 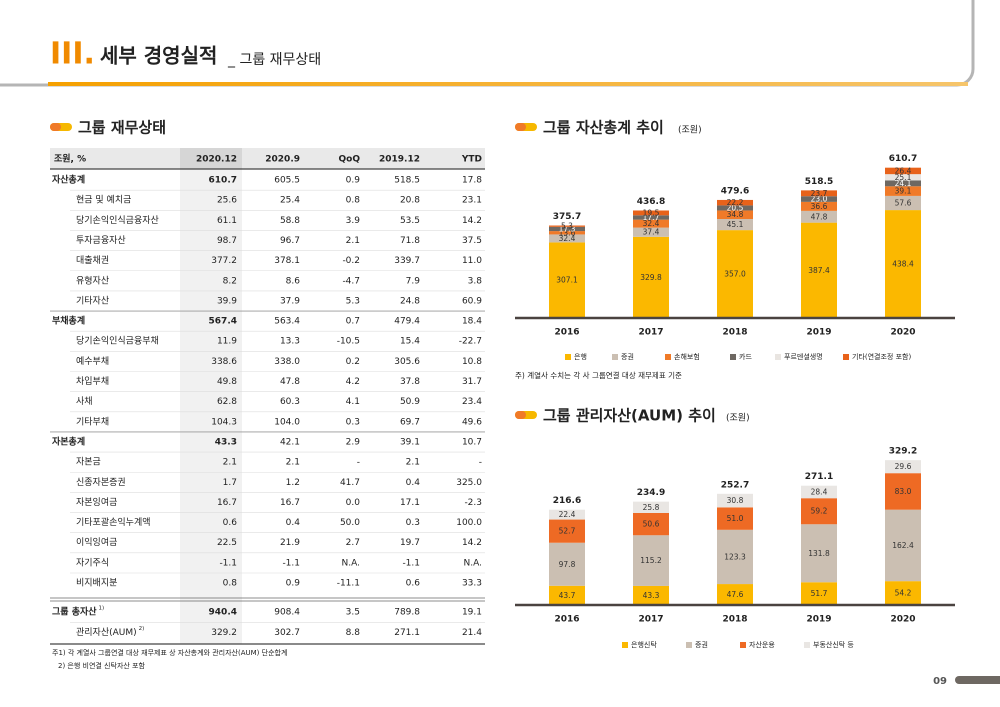 I want to click on data-label: 22.2, so click(x=735, y=202).